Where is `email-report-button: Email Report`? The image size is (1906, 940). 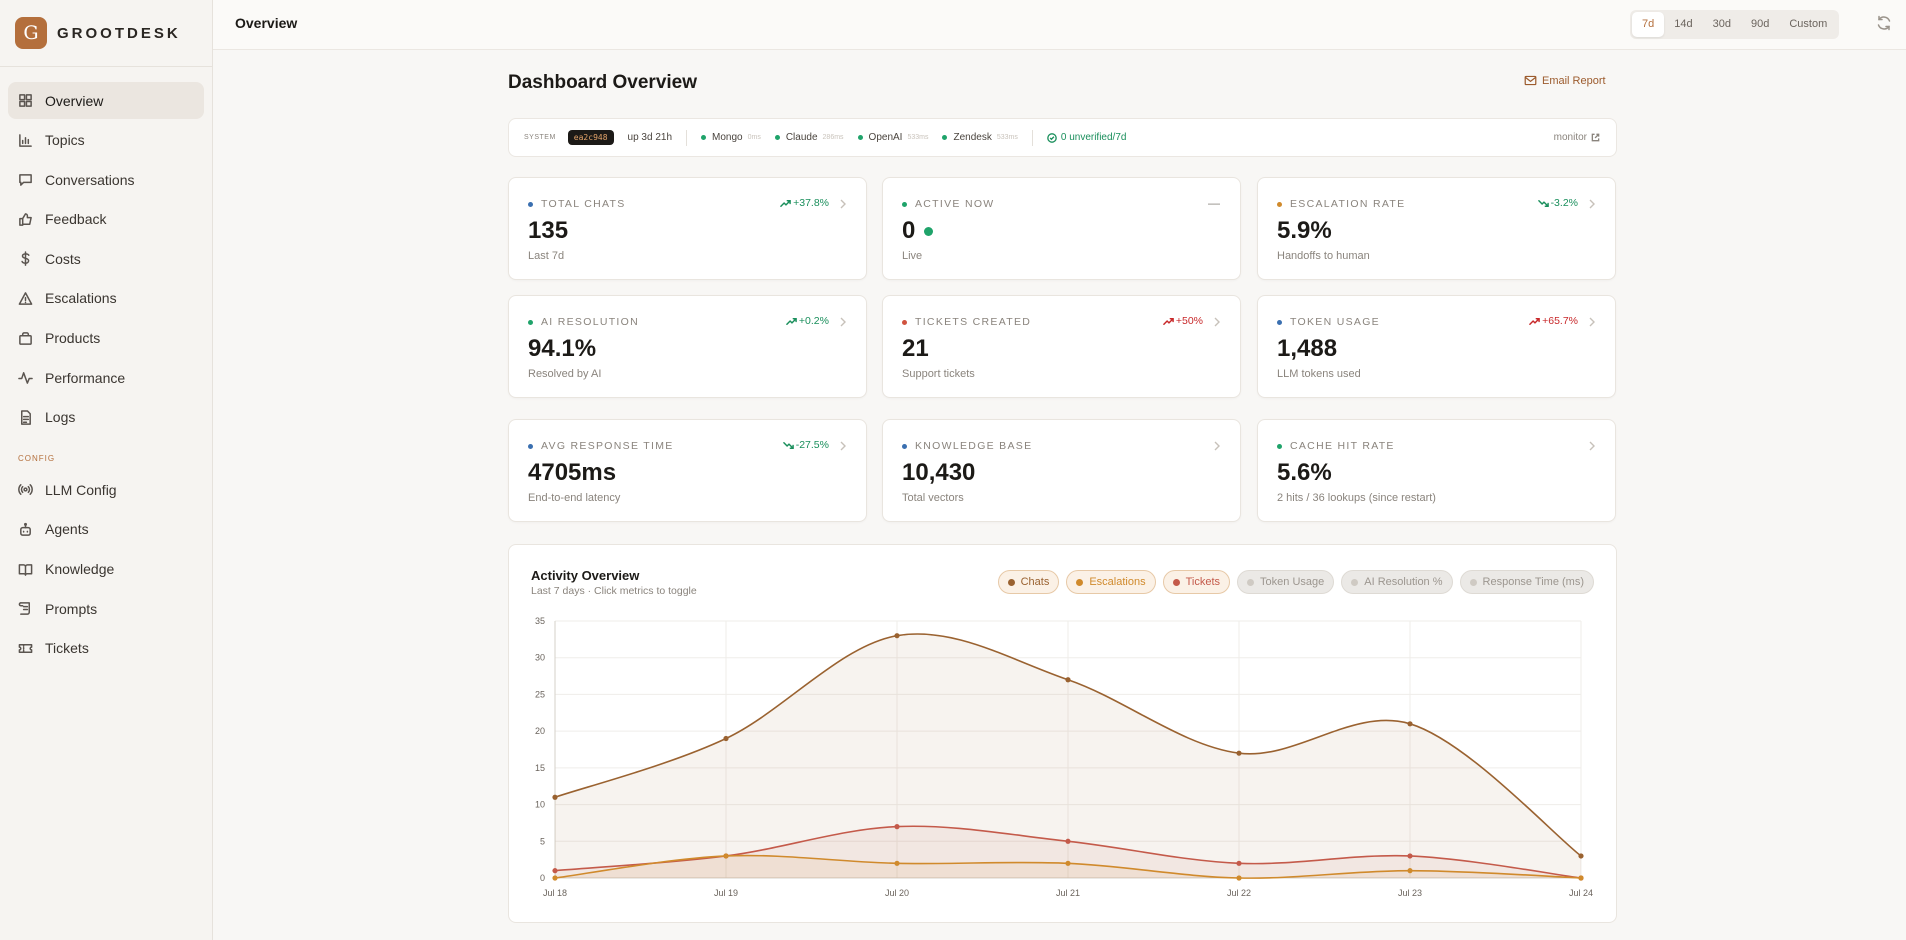
email-report-button: Email Report is located at coordinates (1565, 80).